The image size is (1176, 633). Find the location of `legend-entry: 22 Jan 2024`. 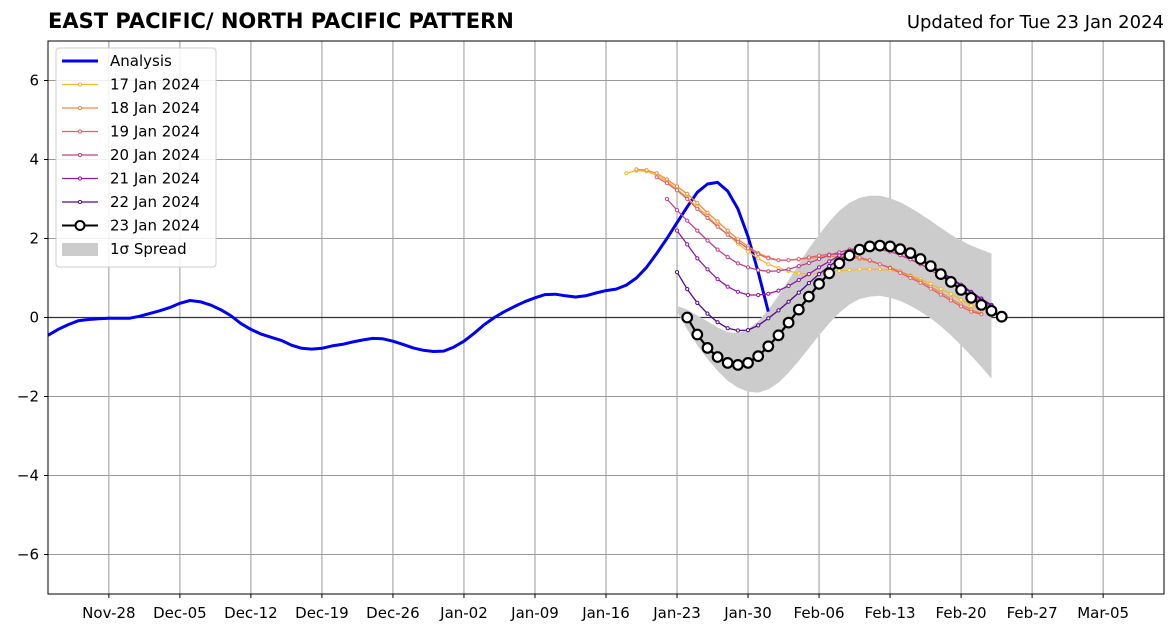

legend-entry: 22 Jan 2024 is located at coordinates (131, 202).